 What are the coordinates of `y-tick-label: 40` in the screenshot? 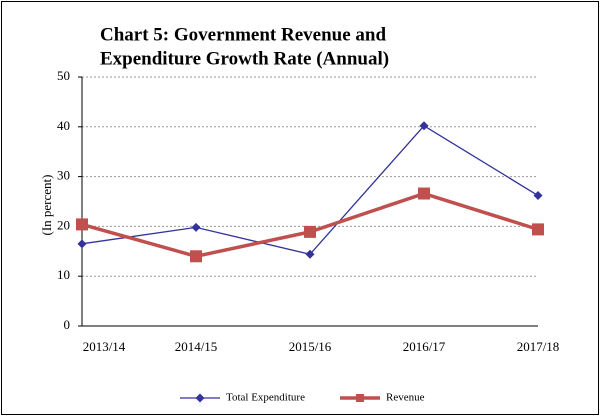 It's located at (63, 125).